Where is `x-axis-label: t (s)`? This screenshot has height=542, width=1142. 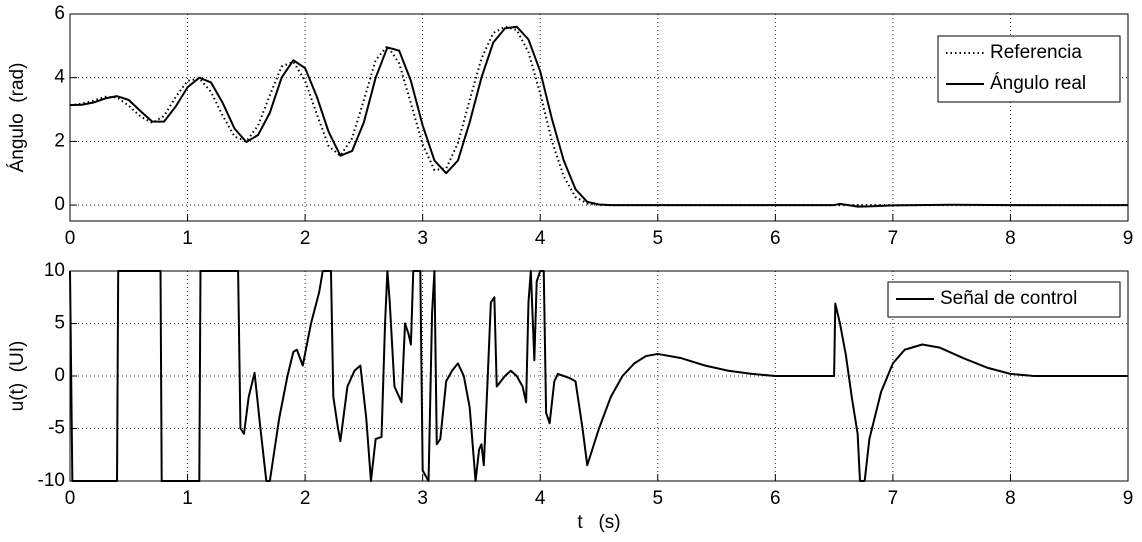 x-axis-label: t (s) is located at coordinates (598, 522).